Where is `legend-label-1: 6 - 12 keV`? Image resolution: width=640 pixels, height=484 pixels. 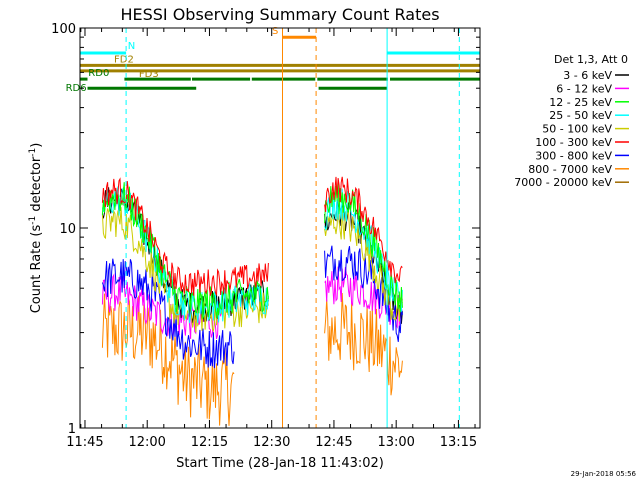
legend-label-1: 6 - 12 keV is located at coordinates (584, 88).